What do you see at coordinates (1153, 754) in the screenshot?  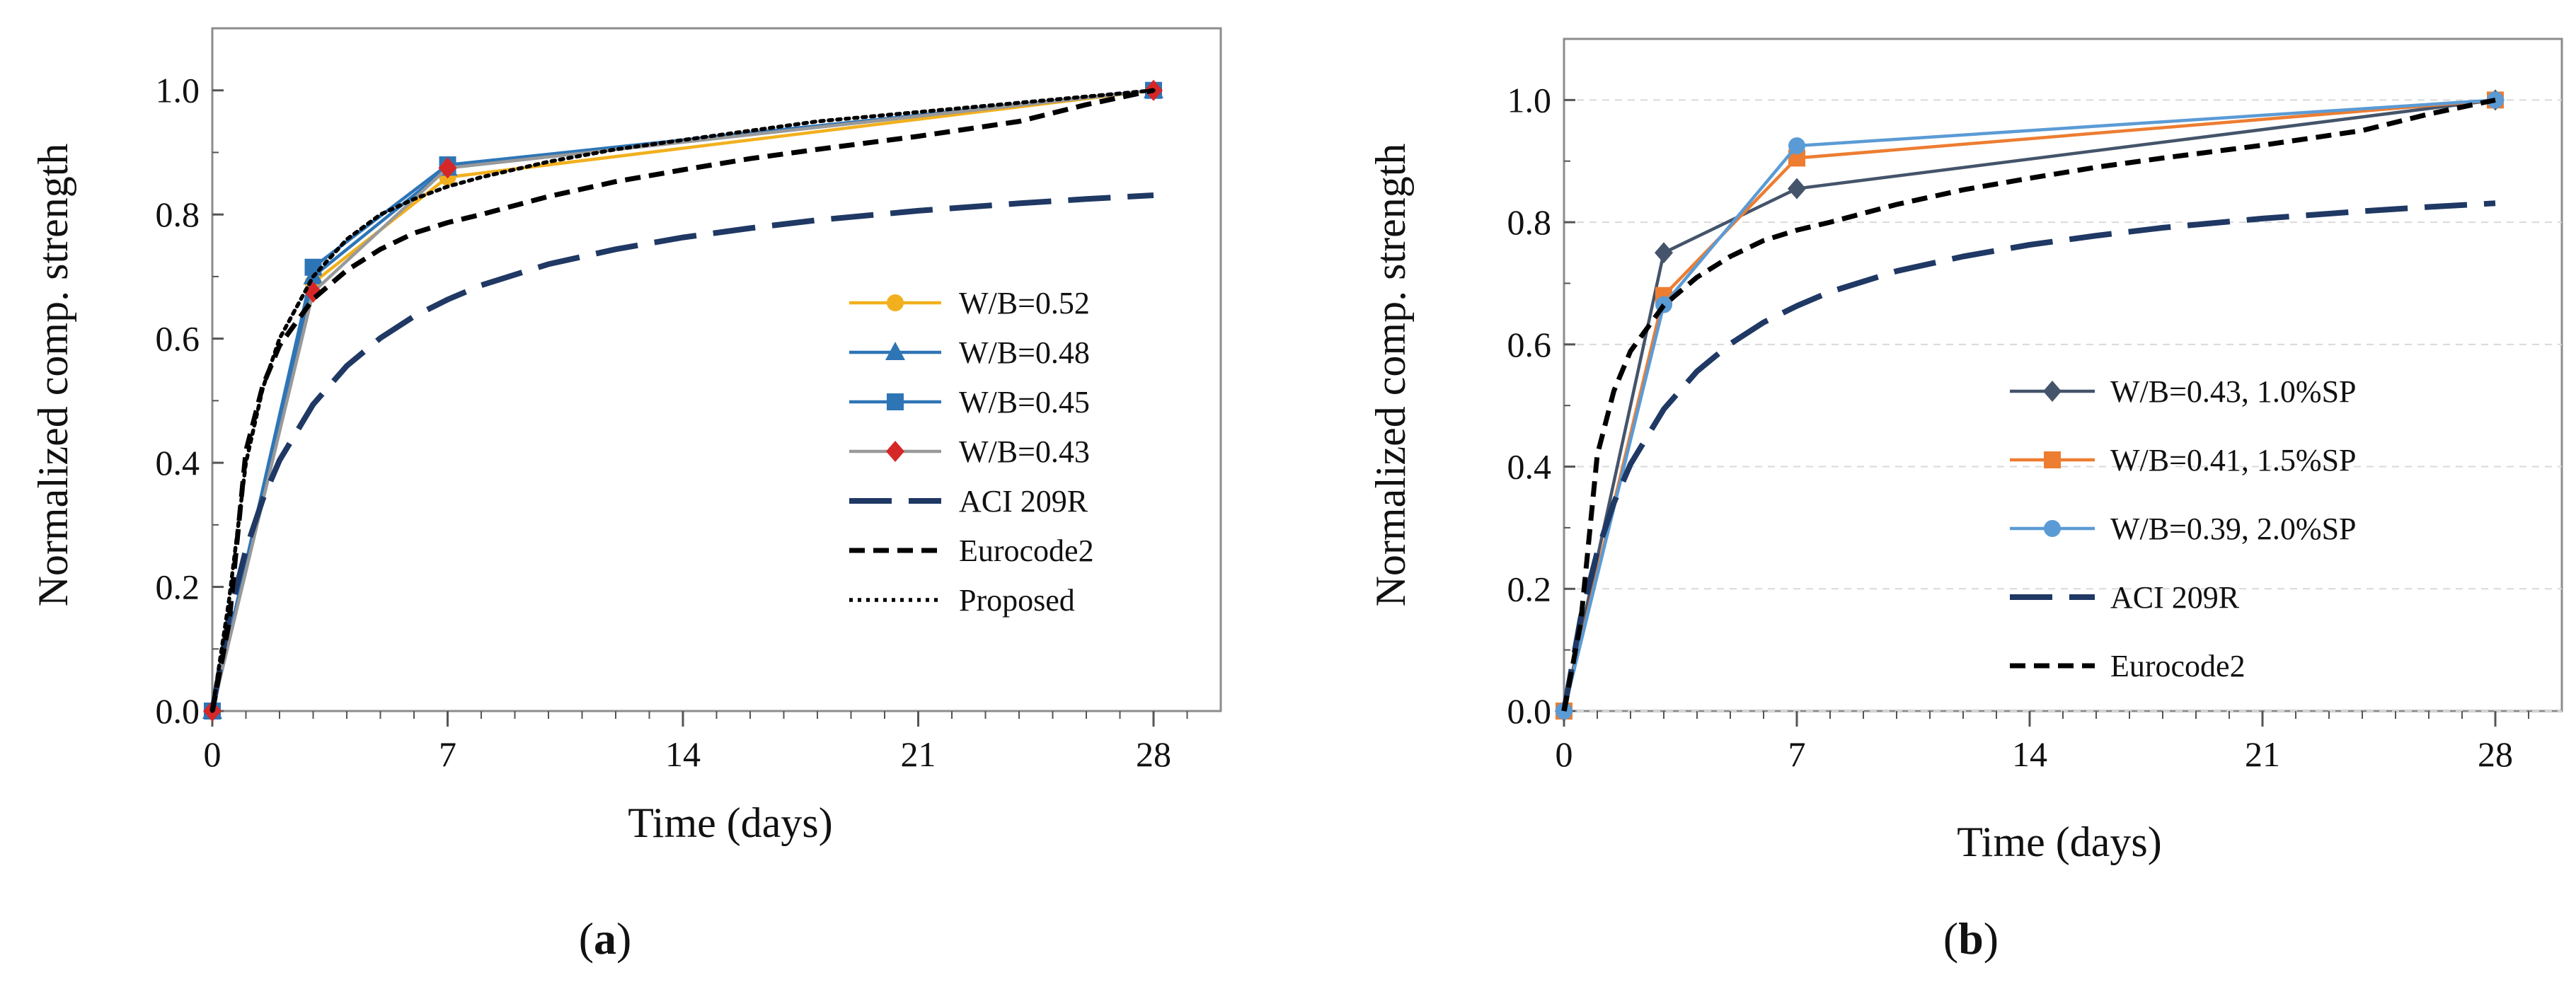 I see `x-tick-label-a: 28` at bounding box center [1153, 754].